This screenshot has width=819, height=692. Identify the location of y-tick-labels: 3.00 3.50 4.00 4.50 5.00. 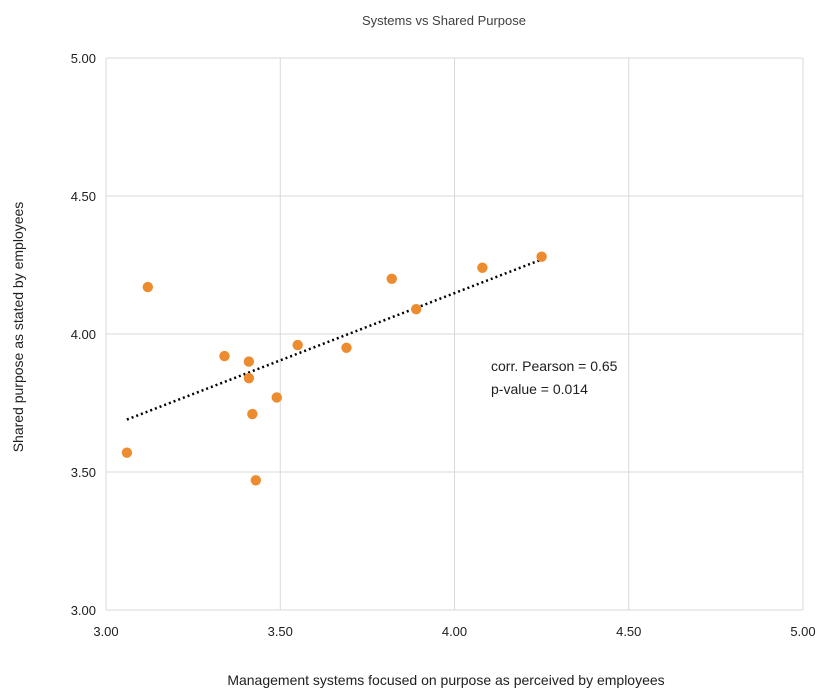
(83, 334).